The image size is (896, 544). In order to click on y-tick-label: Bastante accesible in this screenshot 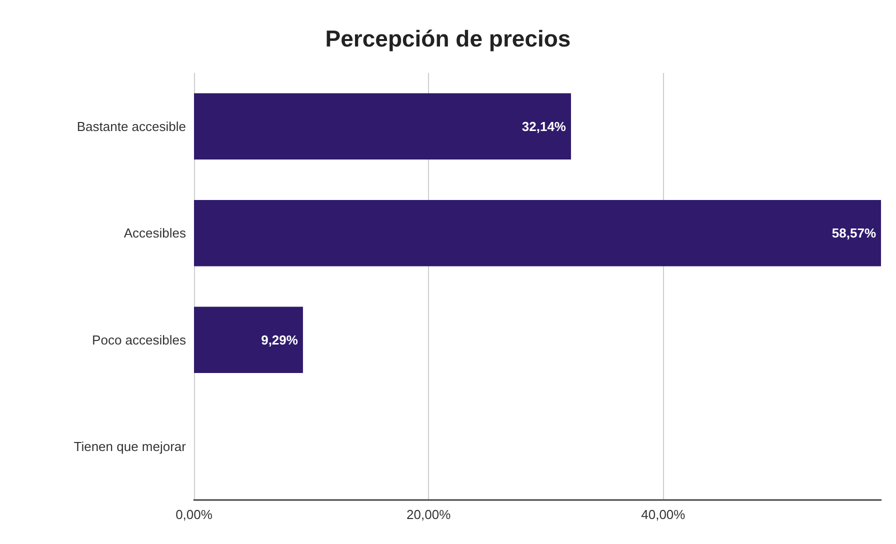, I will do `click(131, 126)`.